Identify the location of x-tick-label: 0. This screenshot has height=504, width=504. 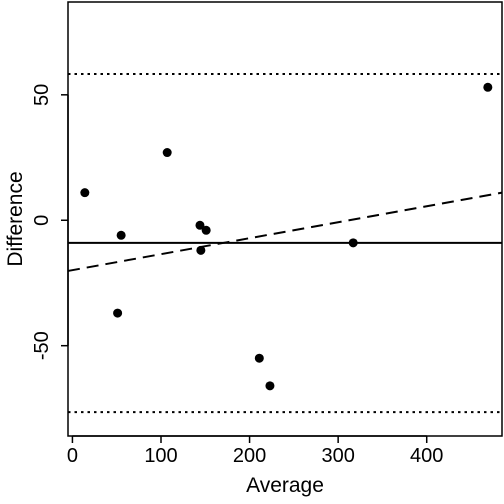
(72, 456).